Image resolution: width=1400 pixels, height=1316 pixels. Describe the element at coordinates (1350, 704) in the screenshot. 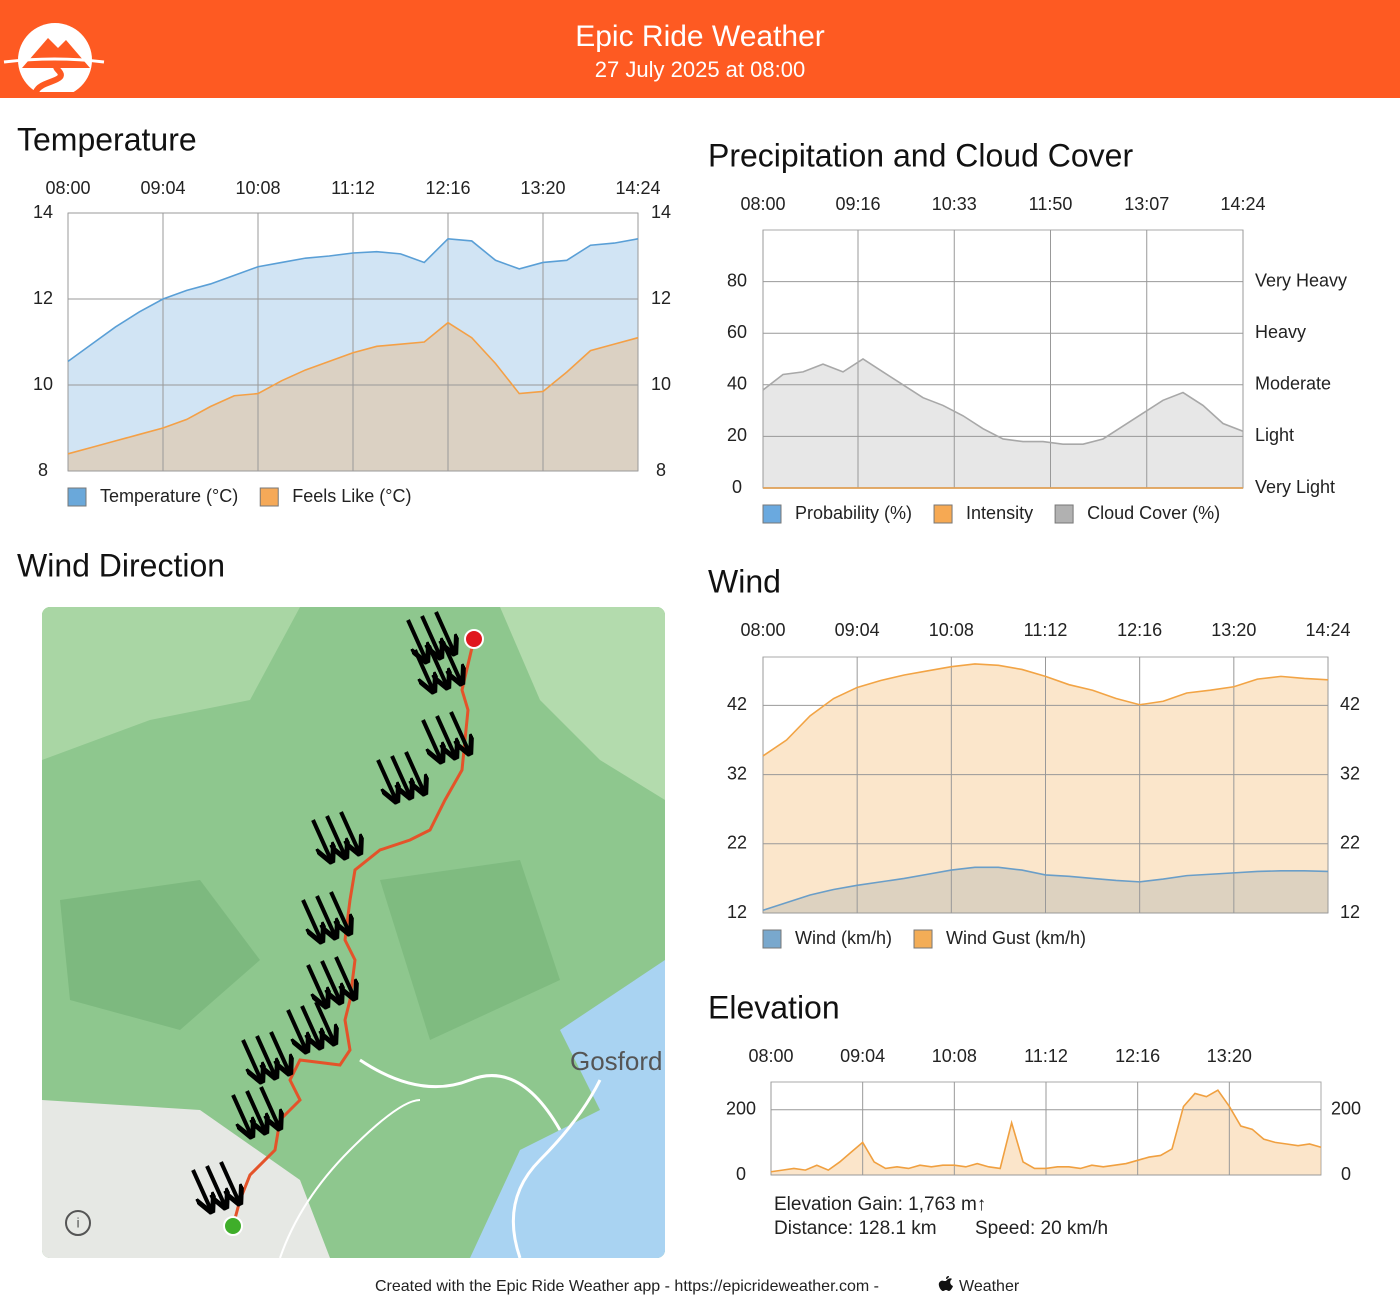

I see `y2-tick-label: 42` at that location.